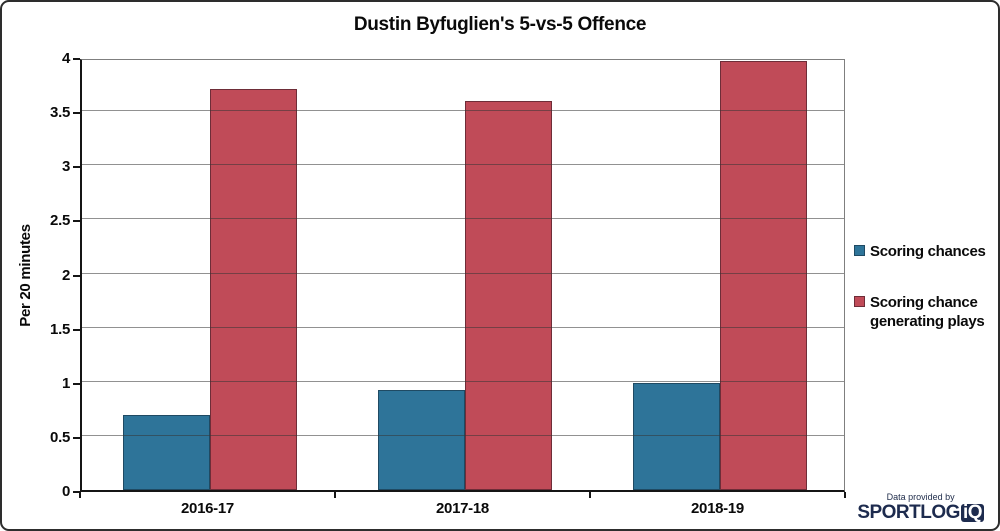 The height and width of the screenshot is (531, 1000). Describe the element at coordinates (920, 497) in the screenshot. I see `data-provided-note: Data provided by` at that location.